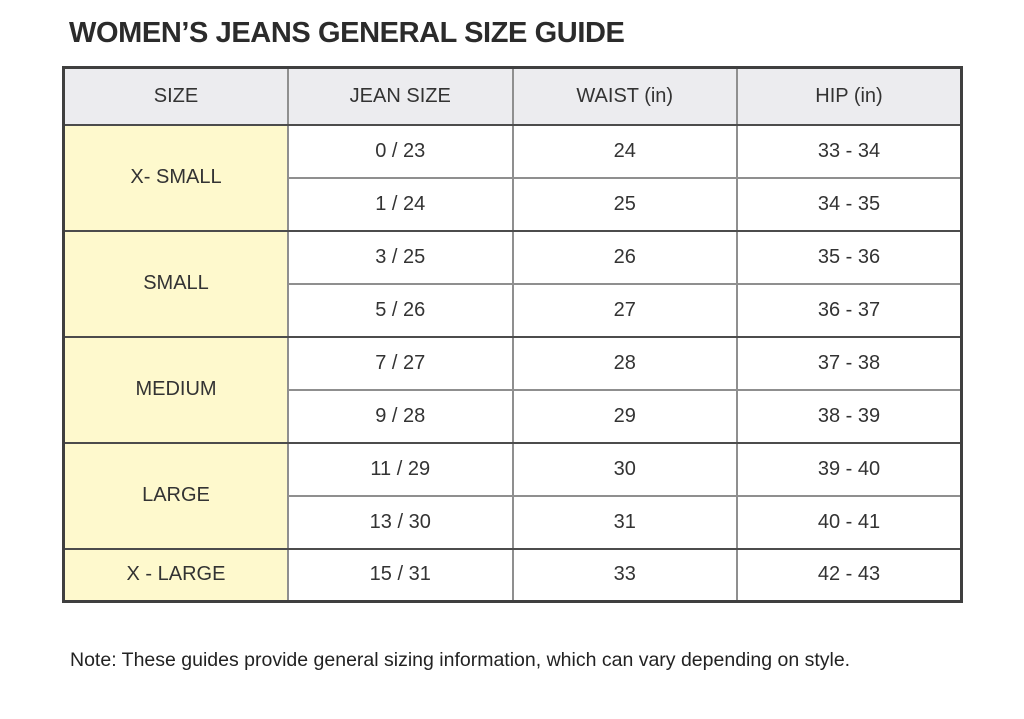  Describe the element at coordinates (400, 96) in the screenshot. I see `column-header-jean-size: JEAN SIZE` at that location.